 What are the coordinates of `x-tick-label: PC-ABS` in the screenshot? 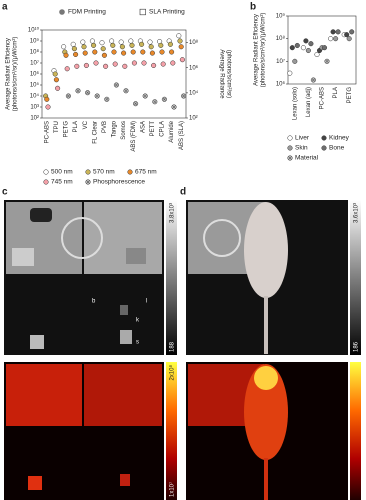 It's located at (47, 132).